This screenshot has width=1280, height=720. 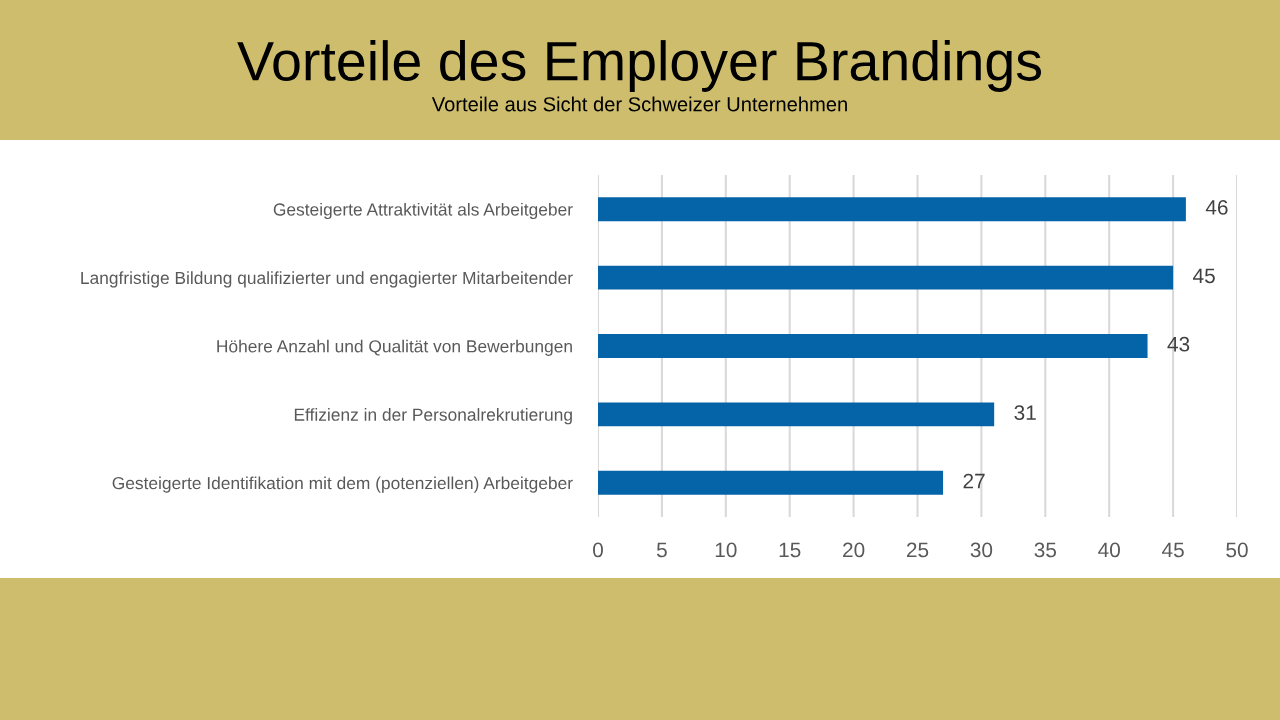 I want to click on y-tick-label: Effizienz in der Personalrekrutierung, so click(x=433, y=416).